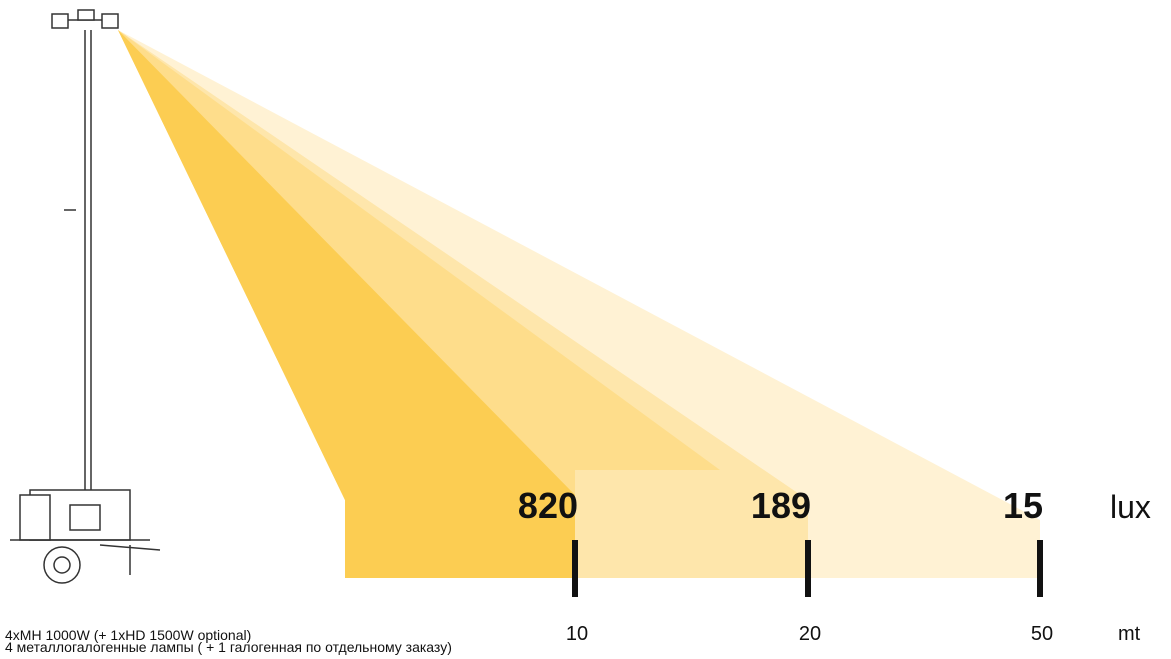 This screenshot has height=659, width=1171. What do you see at coordinates (1130, 507) in the screenshot?
I see `lux-unit: lux` at bounding box center [1130, 507].